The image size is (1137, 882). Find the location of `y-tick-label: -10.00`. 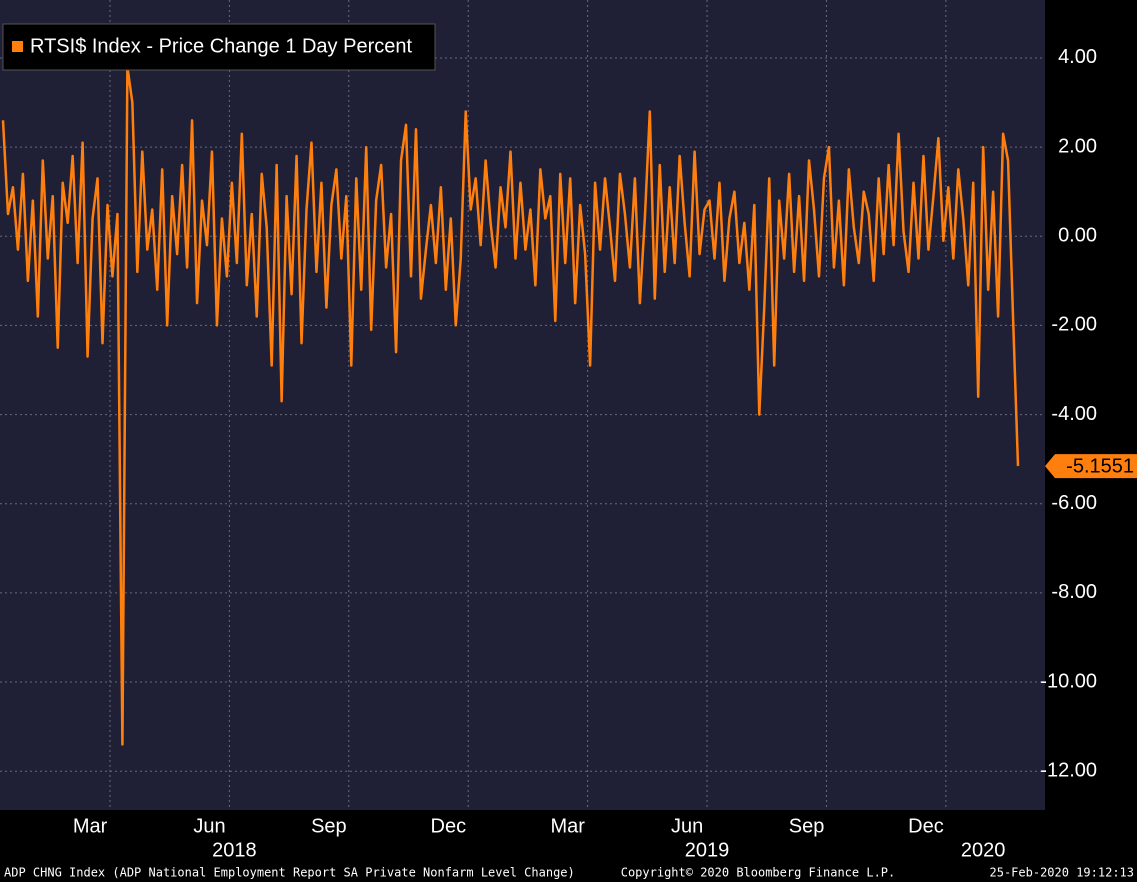

y-tick-label: -10.00 is located at coordinates (1068, 681).